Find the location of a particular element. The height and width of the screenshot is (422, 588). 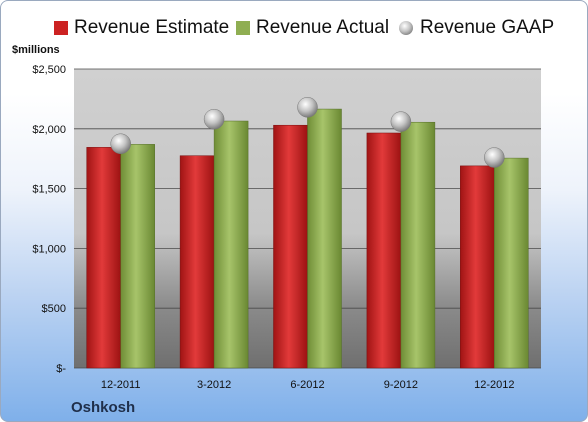

y-tick-label: $2,000 is located at coordinates (49, 130).